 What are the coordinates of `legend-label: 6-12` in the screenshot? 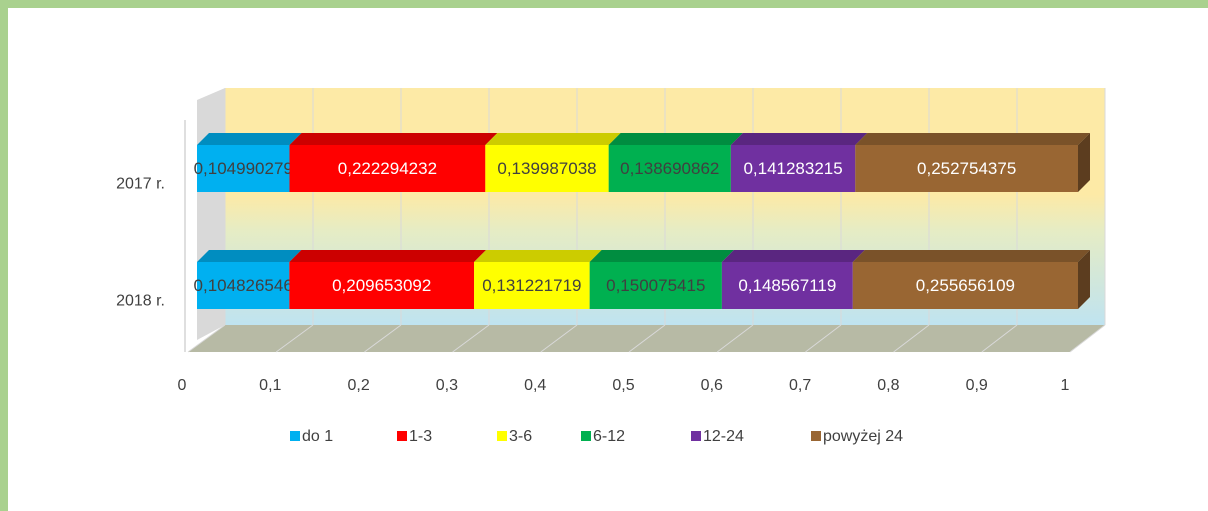 It's located at (609, 436).